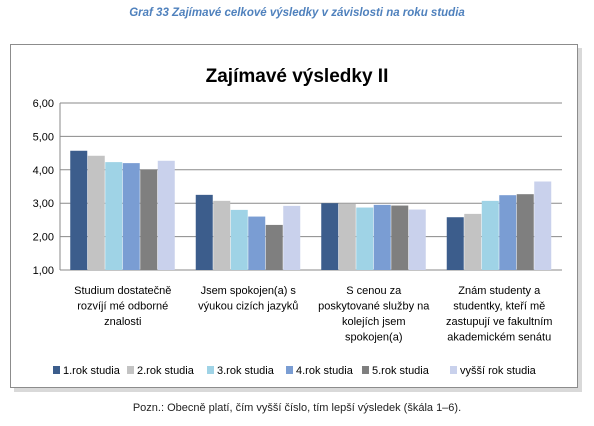 The width and height of the screenshot is (594, 426). Describe the element at coordinates (374, 291) in the screenshot. I see `x-category-label: S cenou za` at that location.